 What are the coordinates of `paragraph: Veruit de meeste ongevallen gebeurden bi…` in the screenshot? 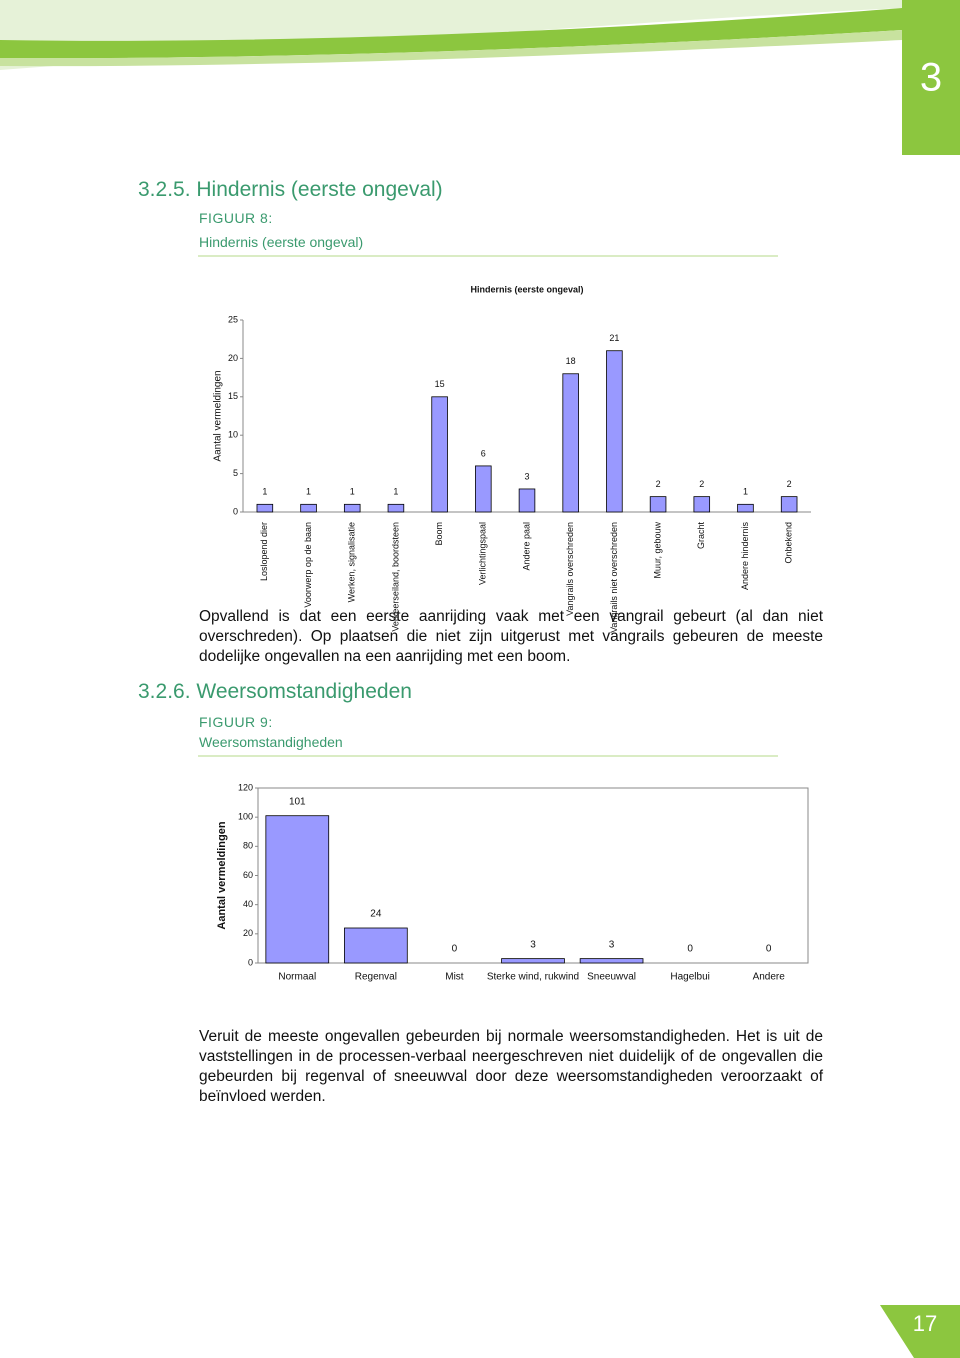 It's located at (511, 1066).